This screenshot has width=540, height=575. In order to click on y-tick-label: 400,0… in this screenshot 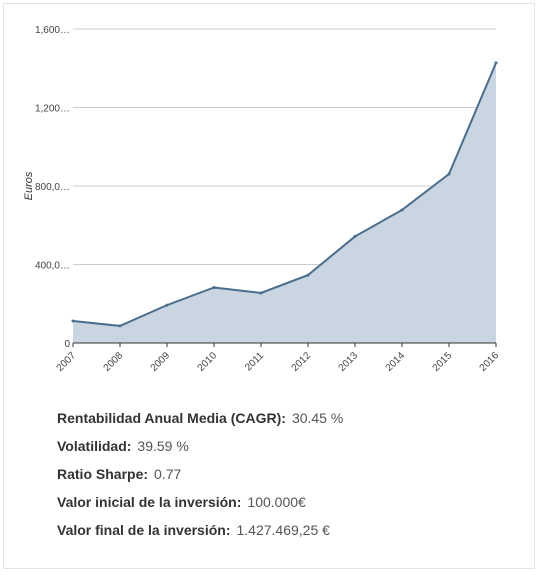, I will do `click(52, 266)`.